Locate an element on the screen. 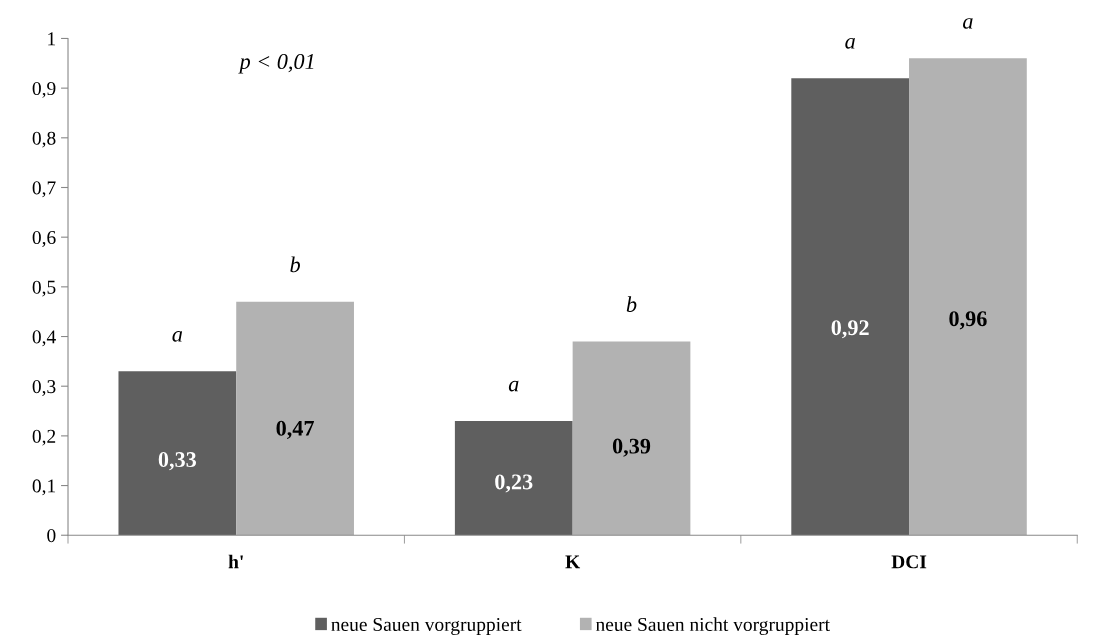  y-tick-label: 0,7 is located at coordinates (44, 189).